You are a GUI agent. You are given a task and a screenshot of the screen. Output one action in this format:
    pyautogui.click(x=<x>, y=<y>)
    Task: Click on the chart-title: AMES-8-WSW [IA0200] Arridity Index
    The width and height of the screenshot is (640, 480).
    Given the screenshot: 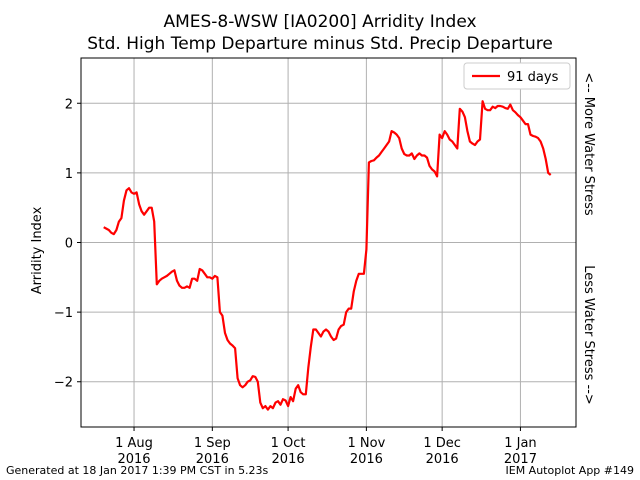 What is the action you would take?
    pyautogui.click(x=320, y=22)
    